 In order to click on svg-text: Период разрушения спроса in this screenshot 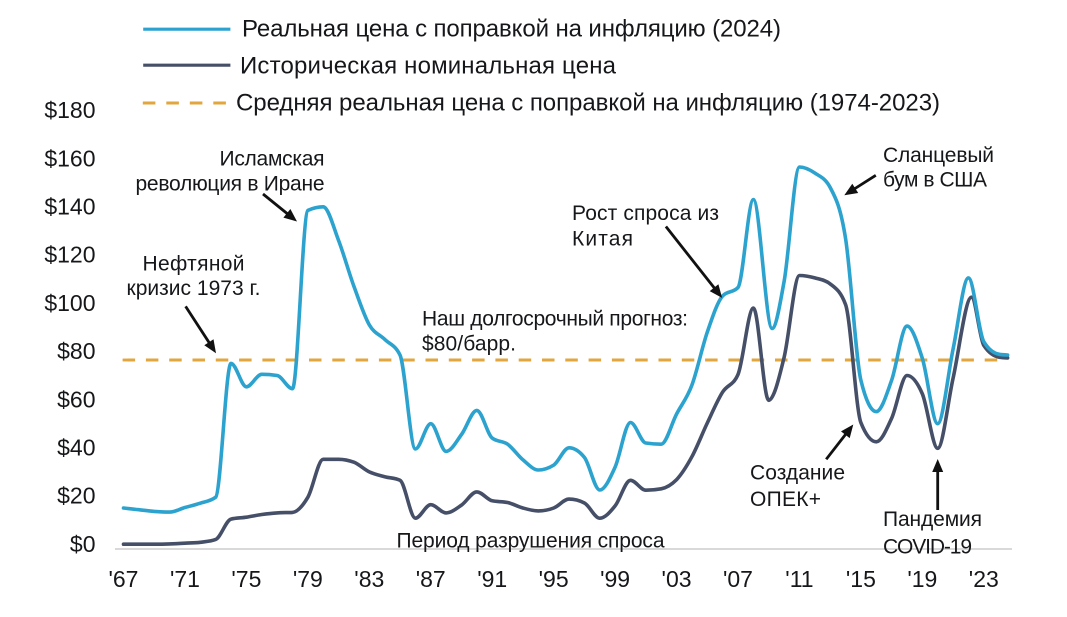, I will do `click(531, 540)`.